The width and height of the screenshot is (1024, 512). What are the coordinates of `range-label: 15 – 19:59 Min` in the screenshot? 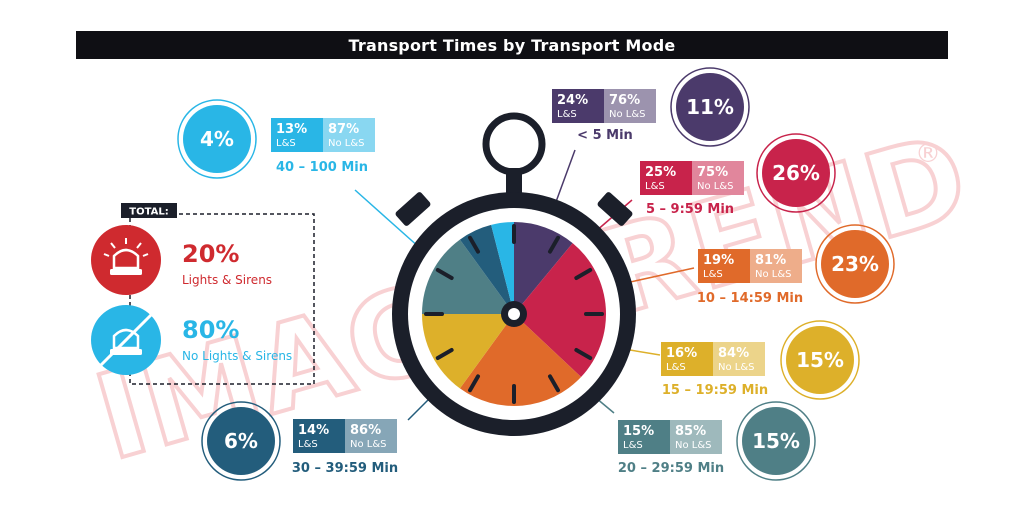 It's located at (715, 390).